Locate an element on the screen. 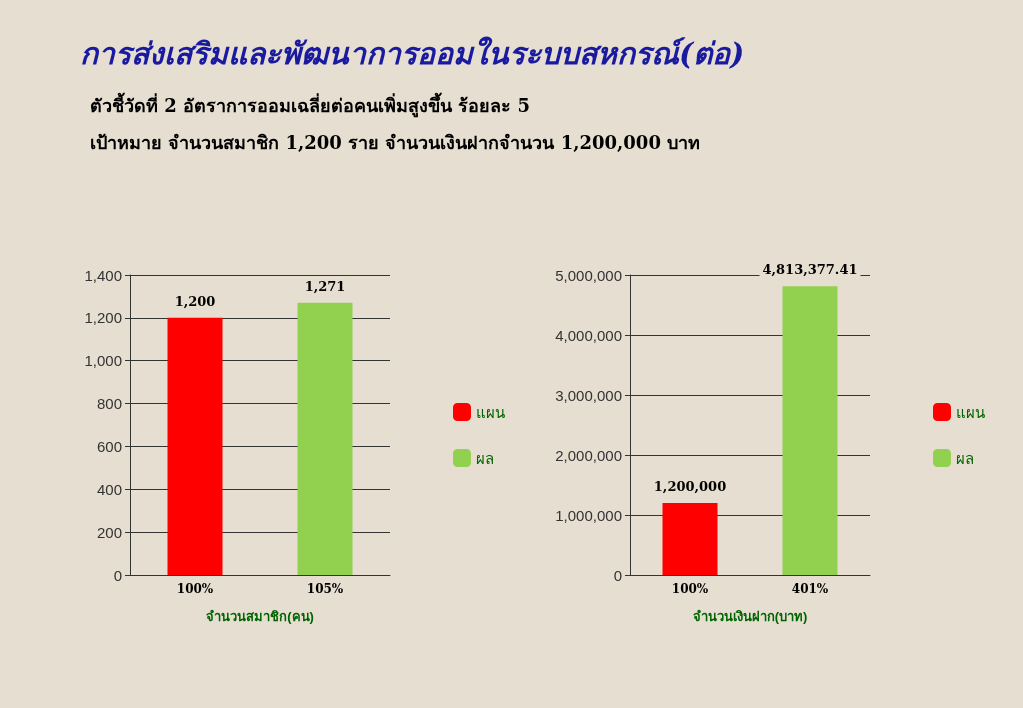 This screenshot has height=708, width=1023. y-tick-label: 600 is located at coordinates (109, 446).